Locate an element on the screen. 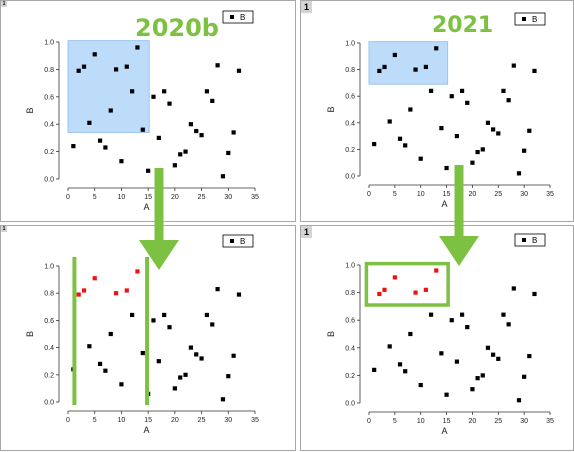 The height and width of the screenshot is (452, 574). legend-label: B is located at coordinates (534, 19).